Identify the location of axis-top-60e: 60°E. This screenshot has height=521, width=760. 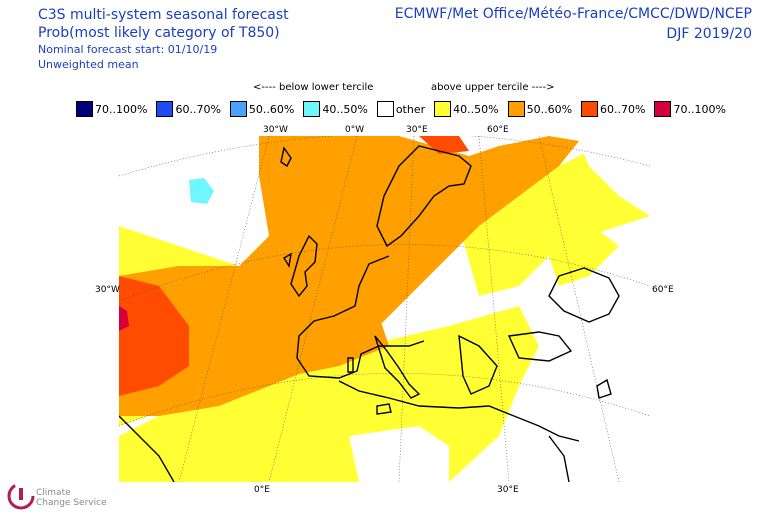
(498, 130).